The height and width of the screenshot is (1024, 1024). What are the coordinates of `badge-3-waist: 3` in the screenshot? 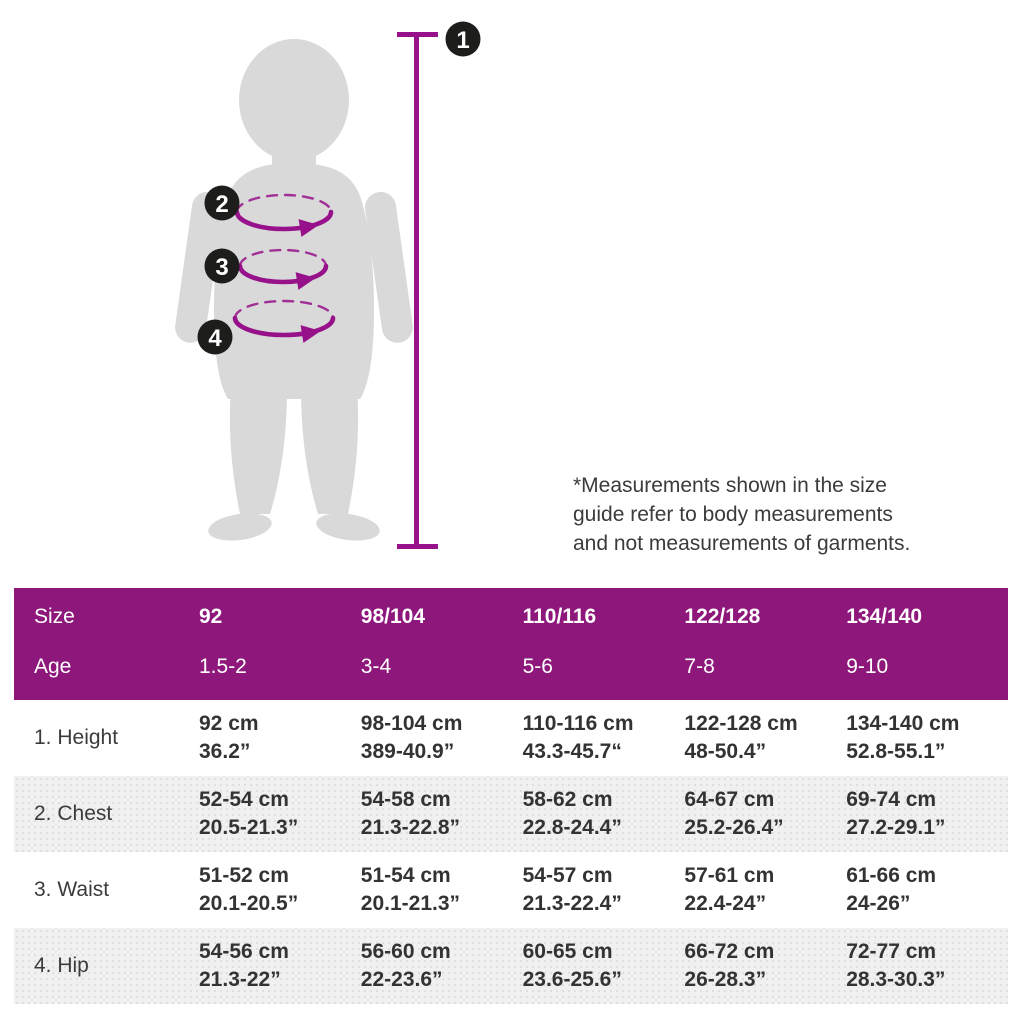 It's located at (222, 266).